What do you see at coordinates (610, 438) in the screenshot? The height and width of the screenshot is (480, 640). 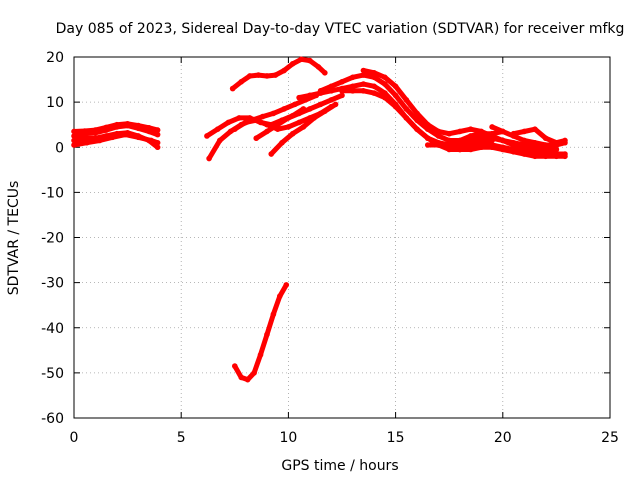 I see `x-tick-label: 25` at bounding box center [610, 438].